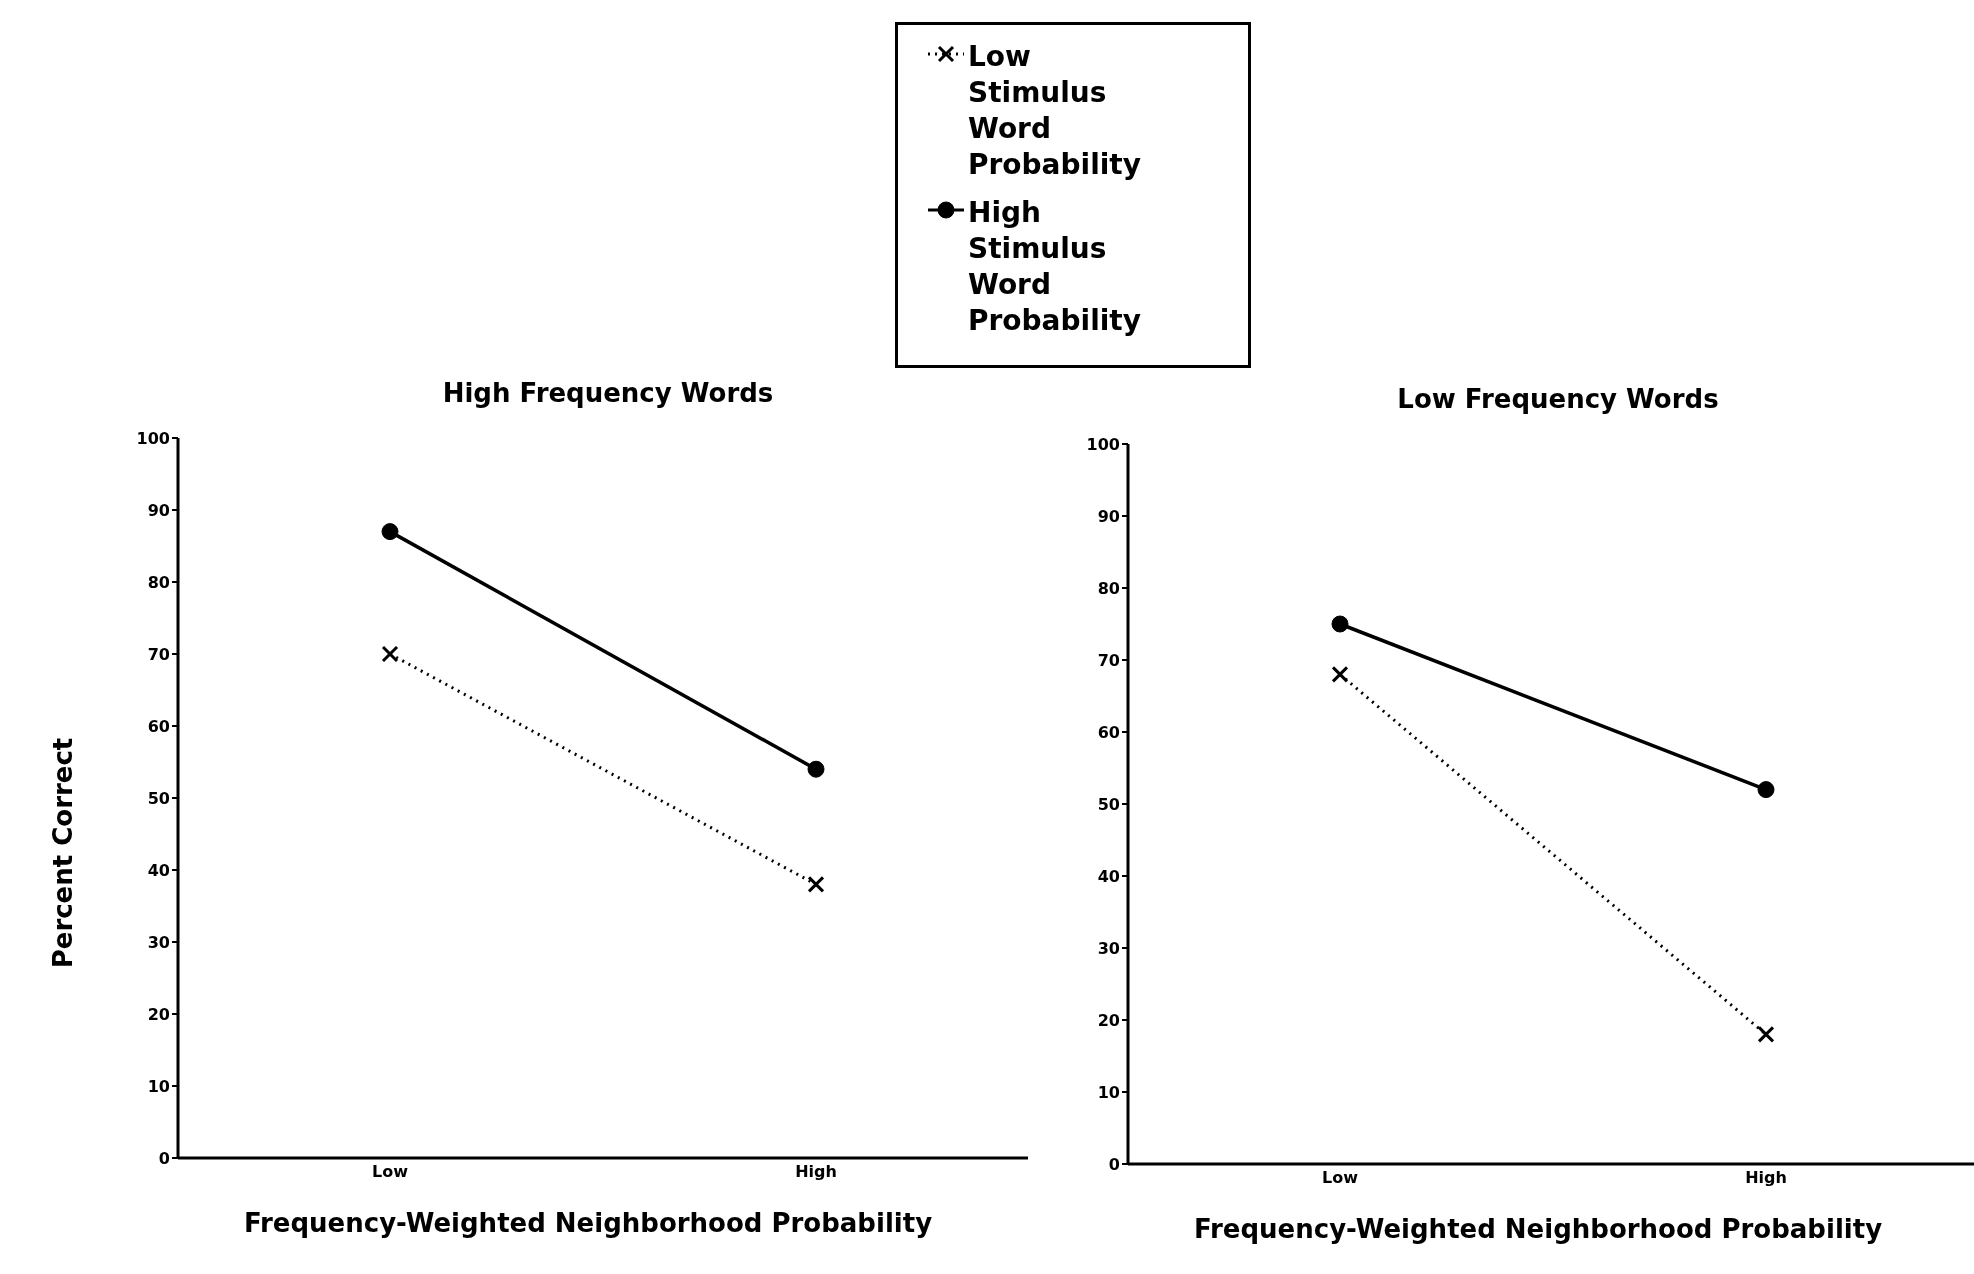 Image resolution: width=1974 pixels, height=1274 pixels. Describe the element at coordinates (63, 853) in the screenshot. I see `y-axis-title: Percent Correct` at that location.